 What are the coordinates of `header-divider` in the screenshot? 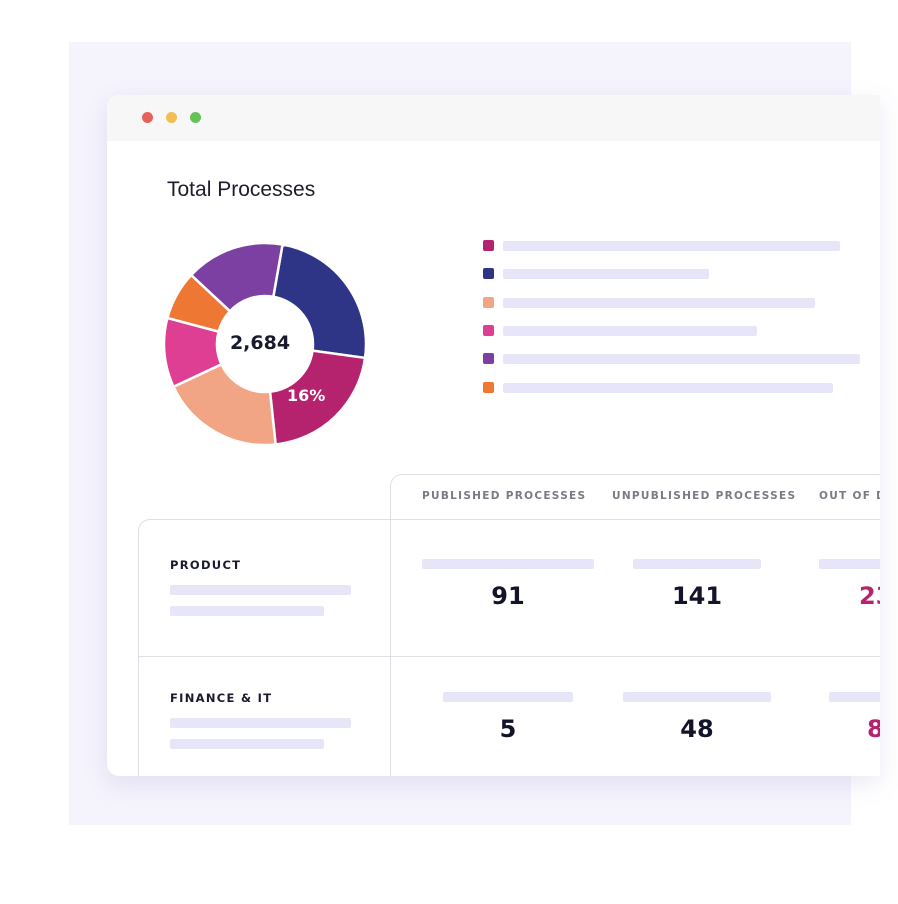 It's located at (635, 519).